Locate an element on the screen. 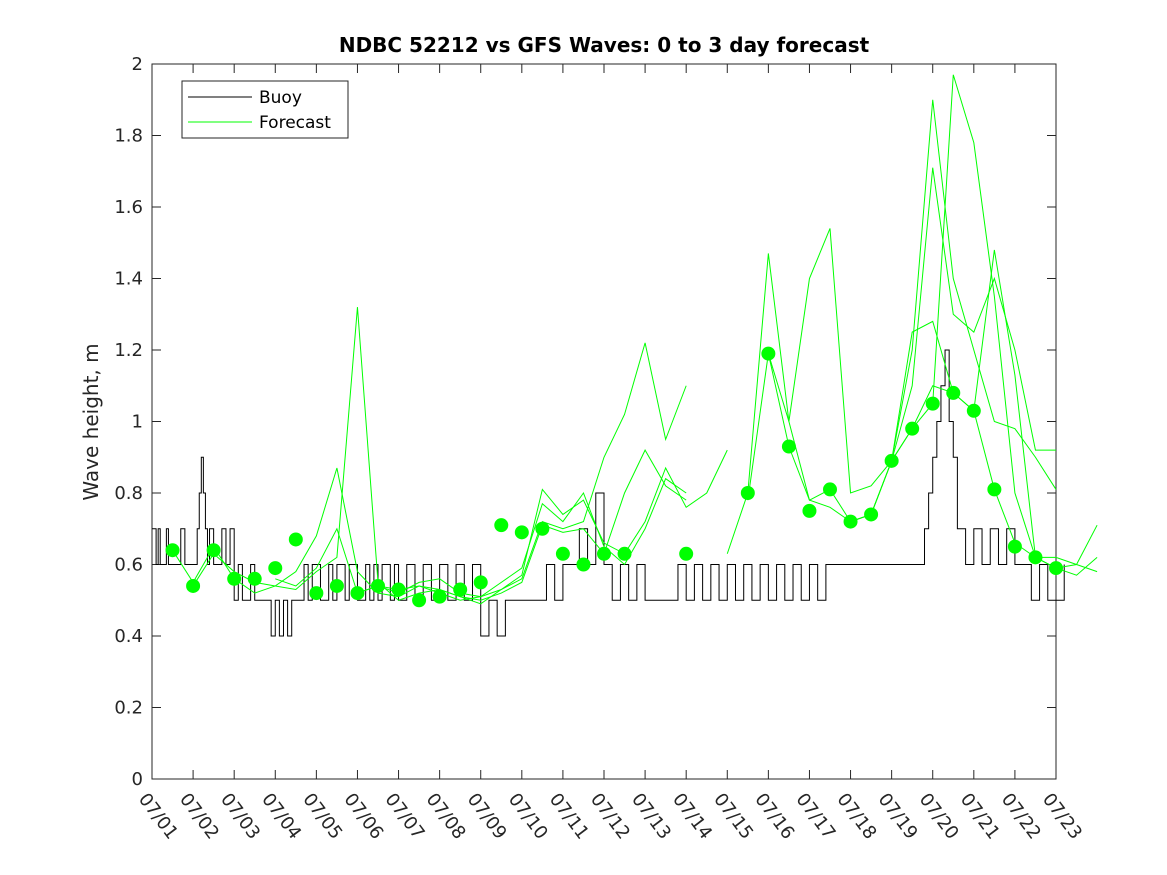  y-tick-label: 1 is located at coordinates (137, 422).